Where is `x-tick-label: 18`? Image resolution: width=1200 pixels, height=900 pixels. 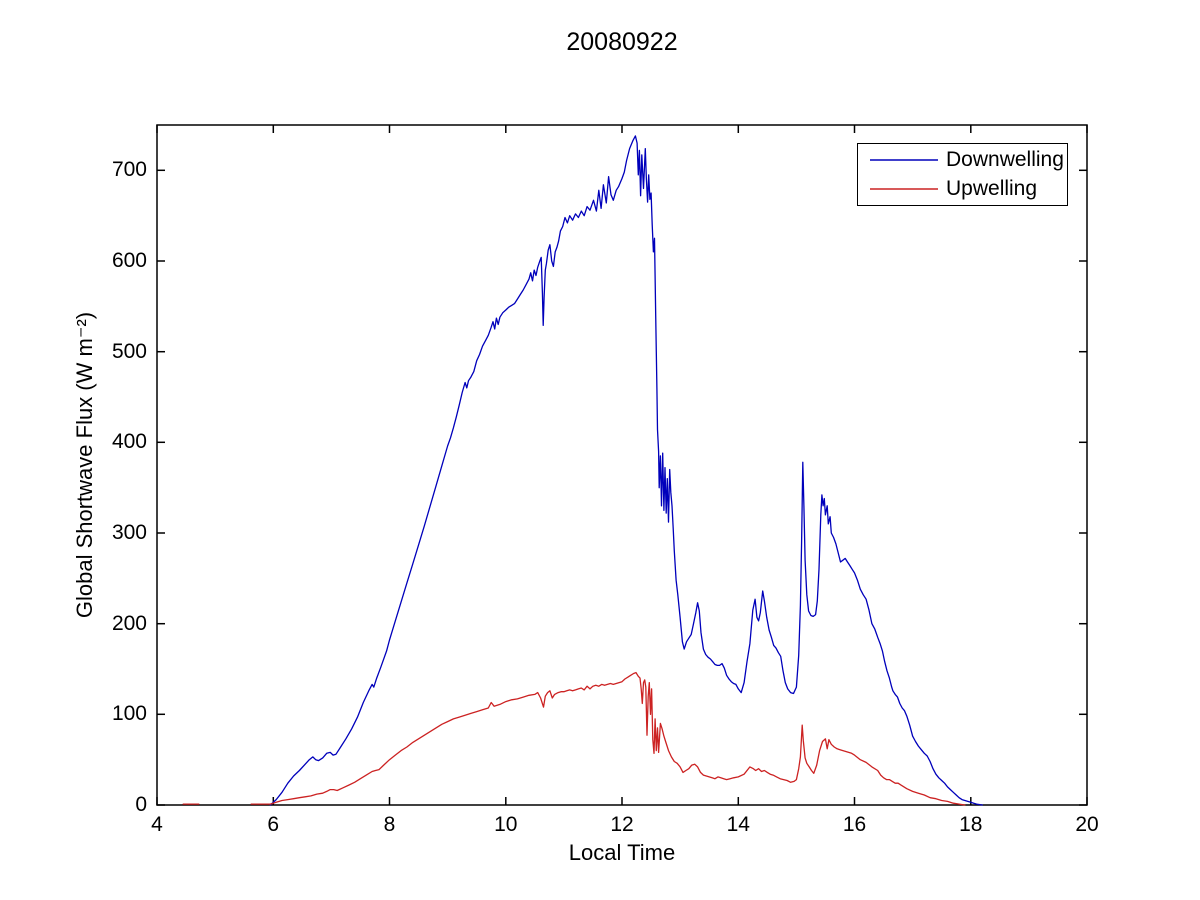 x-tick-label: 18 is located at coordinates (971, 824).